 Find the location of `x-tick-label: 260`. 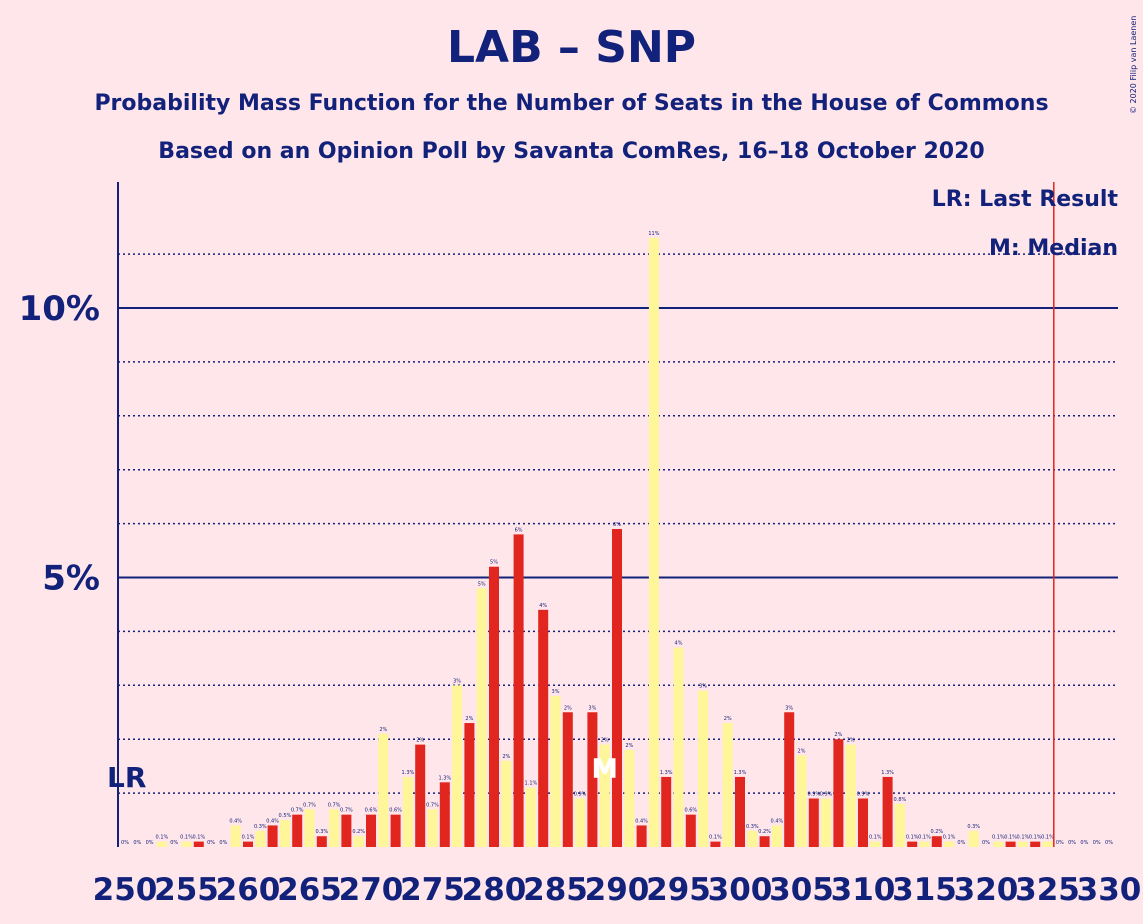

x-tick-label: 260 is located at coordinates (248, 890).